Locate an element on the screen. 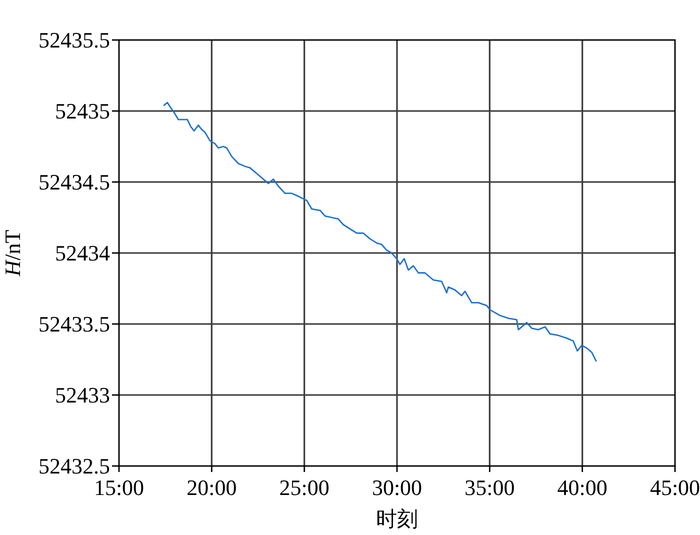 This screenshot has height=535, width=700. x-axis-title: 时刻 is located at coordinates (397, 519).